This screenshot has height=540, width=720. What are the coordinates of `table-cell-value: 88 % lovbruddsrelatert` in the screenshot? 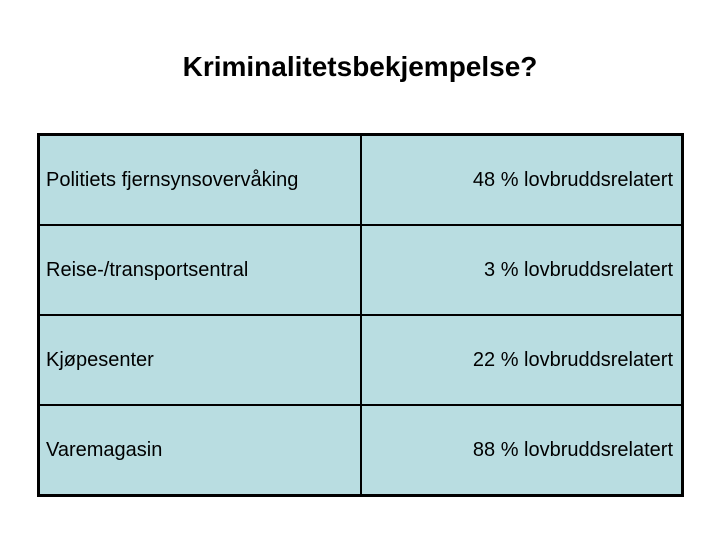 It's located at (521, 450).